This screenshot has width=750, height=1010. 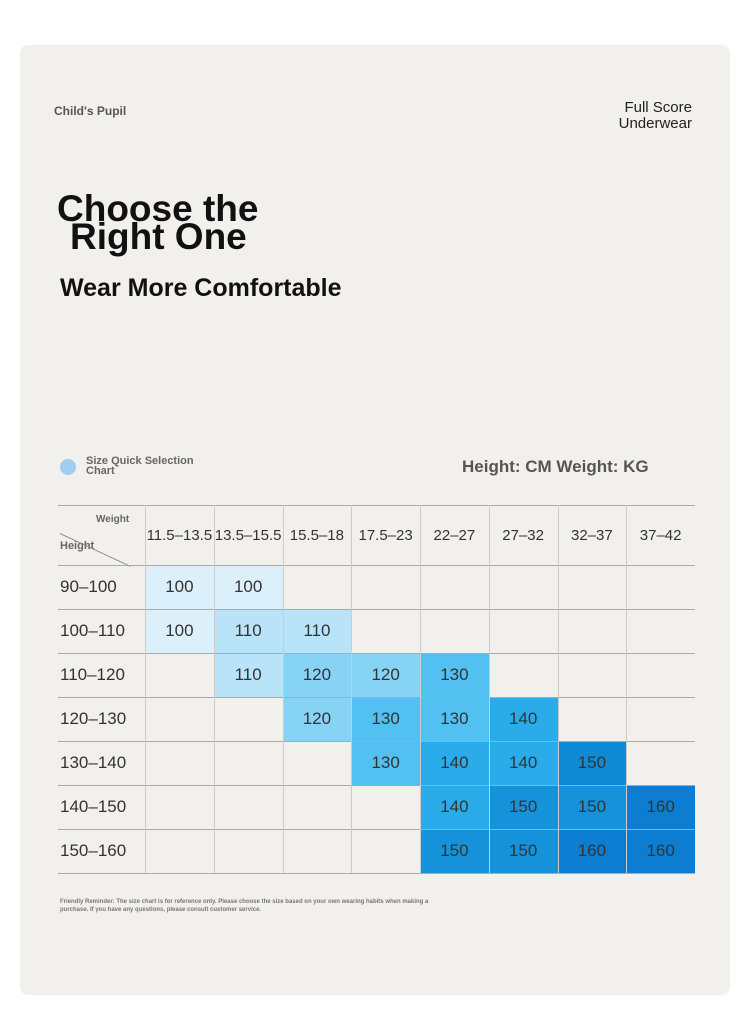 I want to click on corner-height: Height, so click(x=77, y=546).